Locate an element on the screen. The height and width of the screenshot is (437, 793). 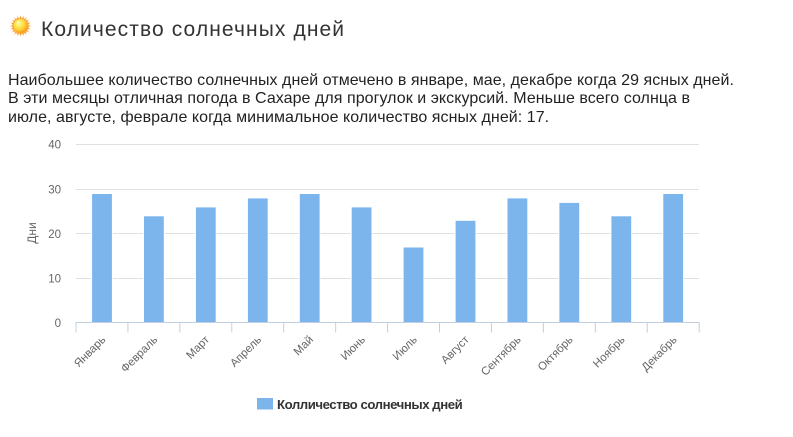
svg-text: Апрель is located at coordinates (246, 352).